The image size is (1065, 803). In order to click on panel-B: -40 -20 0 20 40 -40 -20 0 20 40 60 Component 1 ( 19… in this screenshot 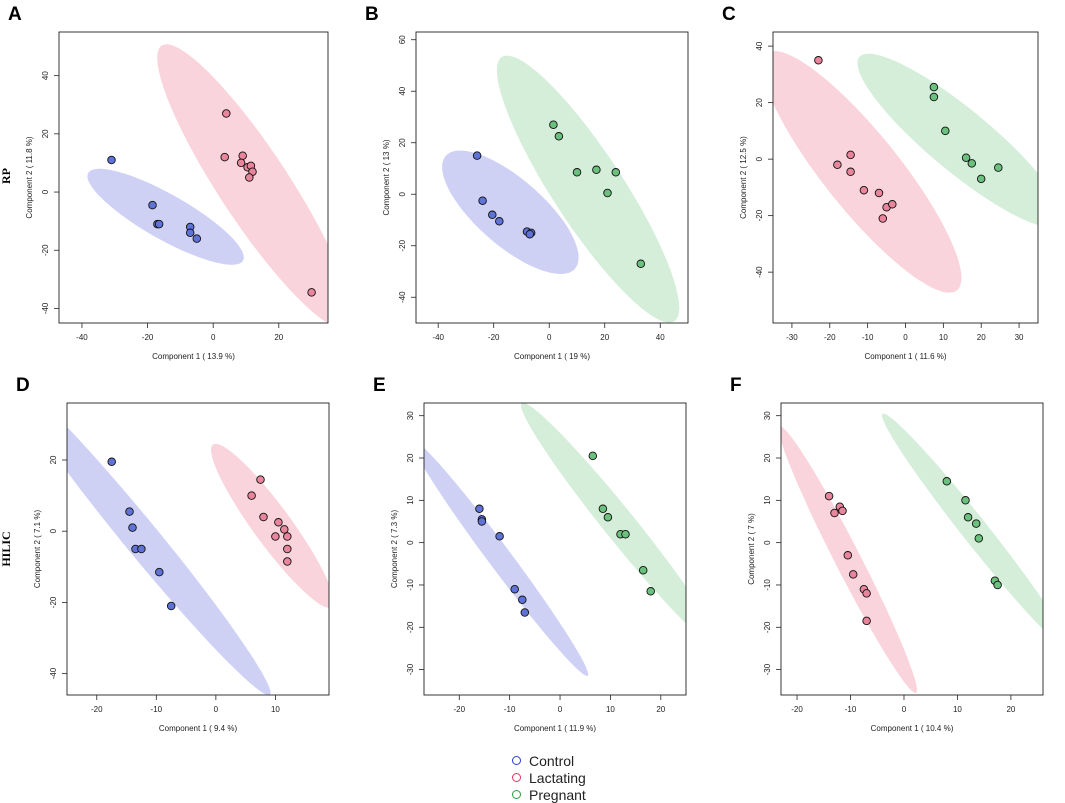, I will do `click(527, 182)`.